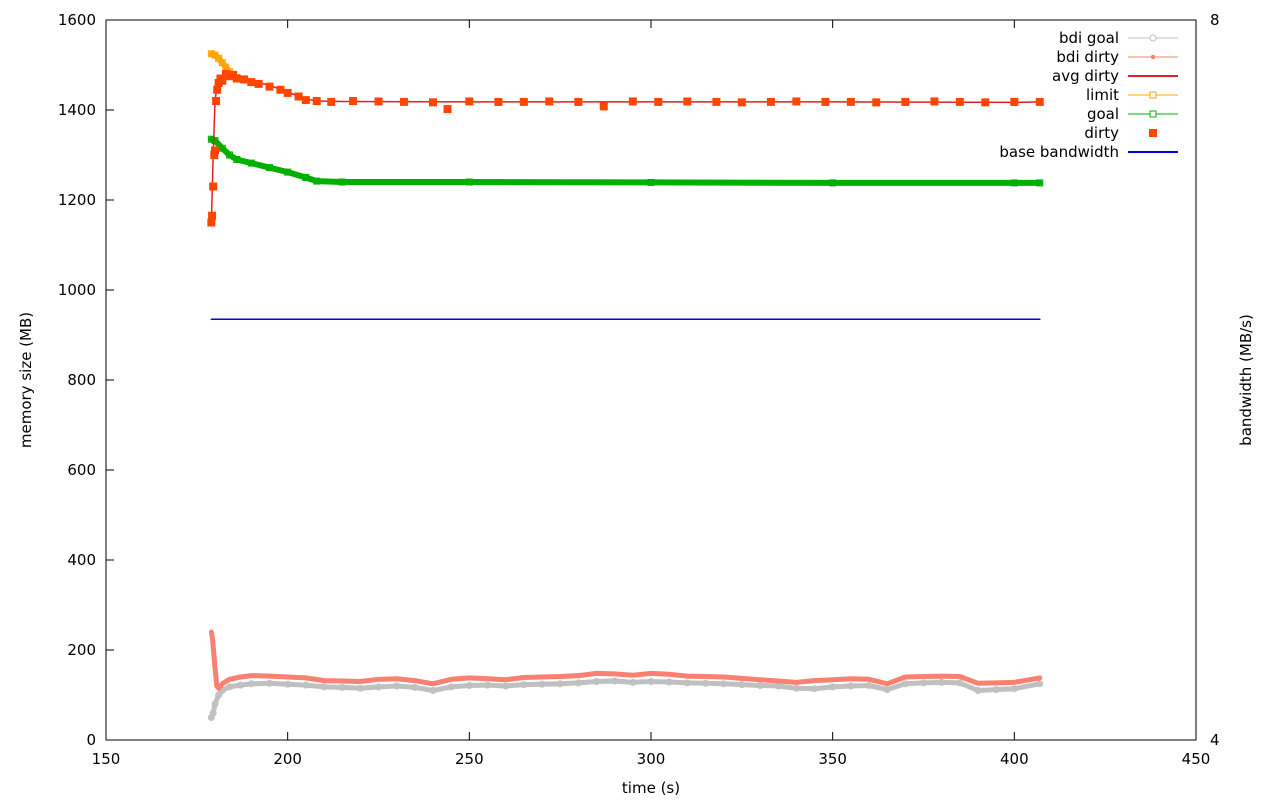 The height and width of the screenshot is (800, 1280). Describe the element at coordinates (651, 759) in the screenshot. I see `x-tick-label: 300` at that location.